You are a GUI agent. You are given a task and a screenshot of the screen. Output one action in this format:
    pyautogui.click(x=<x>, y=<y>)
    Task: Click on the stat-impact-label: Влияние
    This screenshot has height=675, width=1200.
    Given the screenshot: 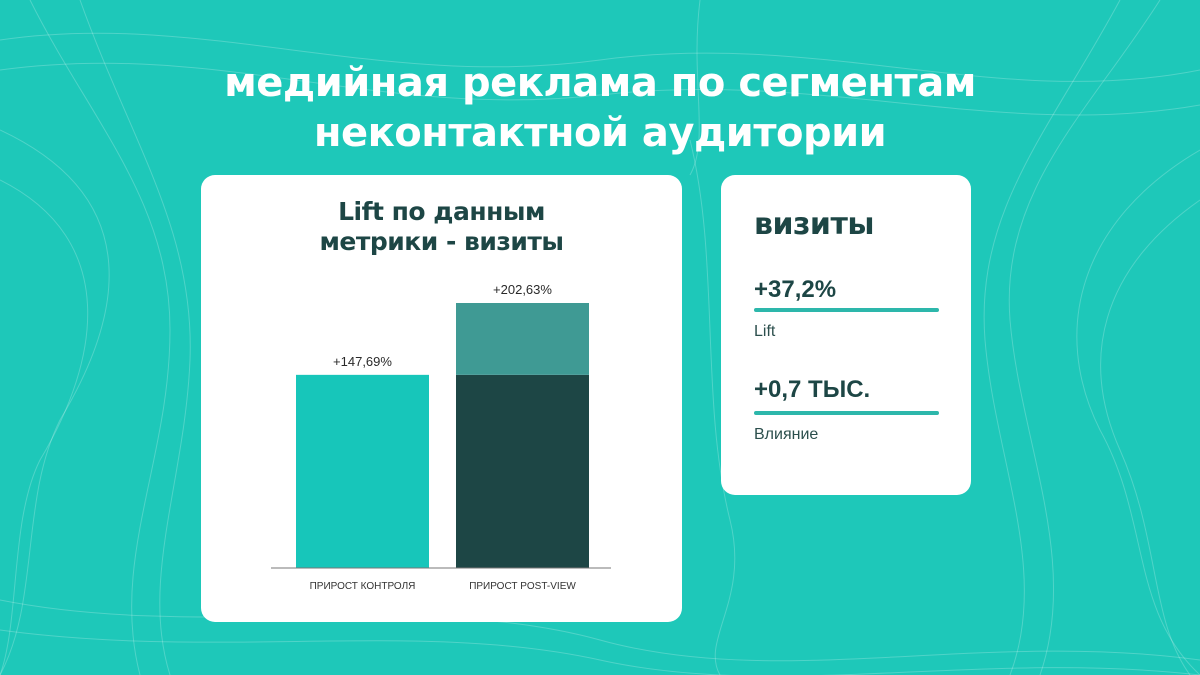 What is the action you would take?
    pyautogui.click(x=786, y=434)
    